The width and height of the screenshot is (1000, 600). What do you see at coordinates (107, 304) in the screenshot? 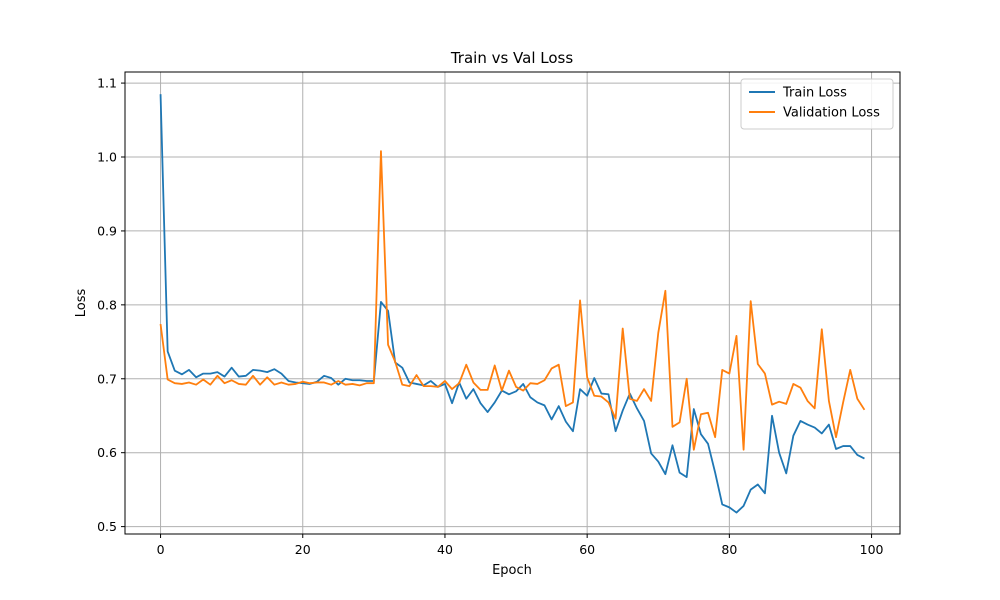
I see `y-tick-label: 0.8` at bounding box center [107, 304].